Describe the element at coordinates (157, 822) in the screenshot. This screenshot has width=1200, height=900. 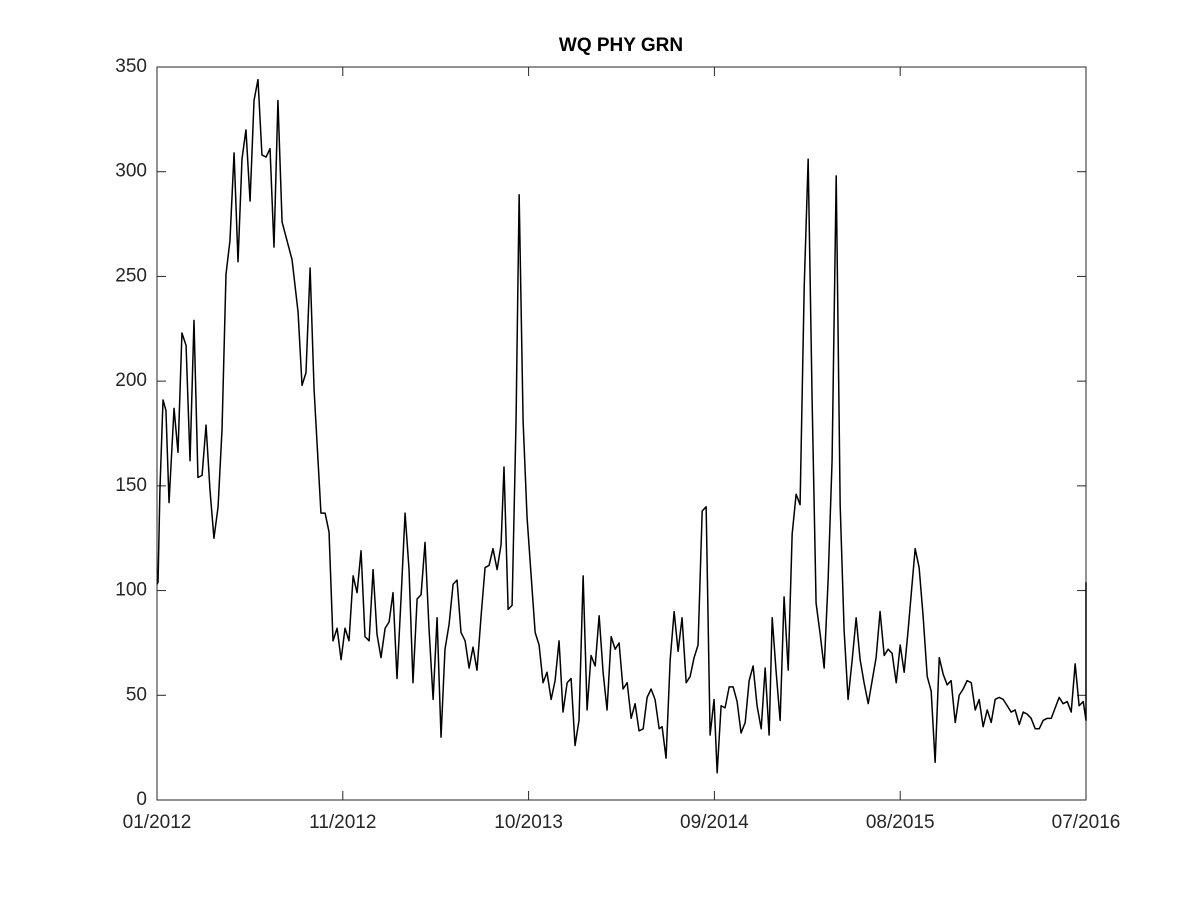
I see `x-tick-label: 01/2012` at that location.